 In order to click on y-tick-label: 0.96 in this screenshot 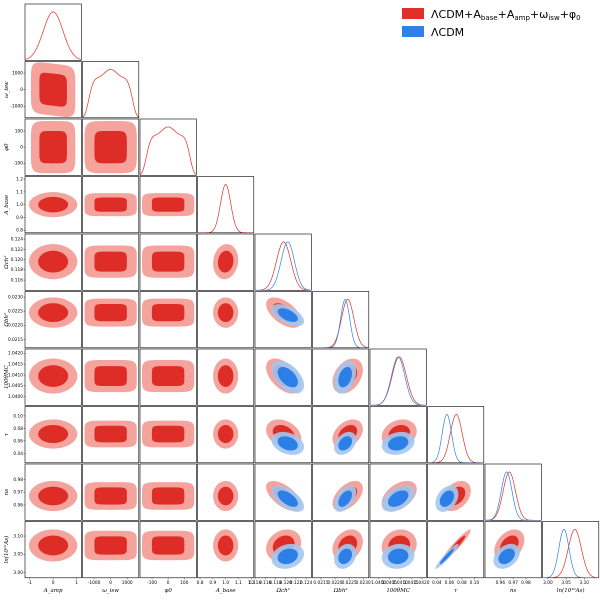, I will do `click(18, 505)`.